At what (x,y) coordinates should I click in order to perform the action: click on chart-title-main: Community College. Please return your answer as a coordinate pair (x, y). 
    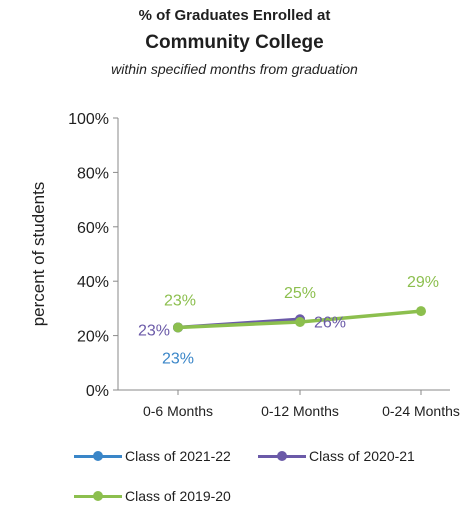
    Looking at the image, I should click on (234, 42).